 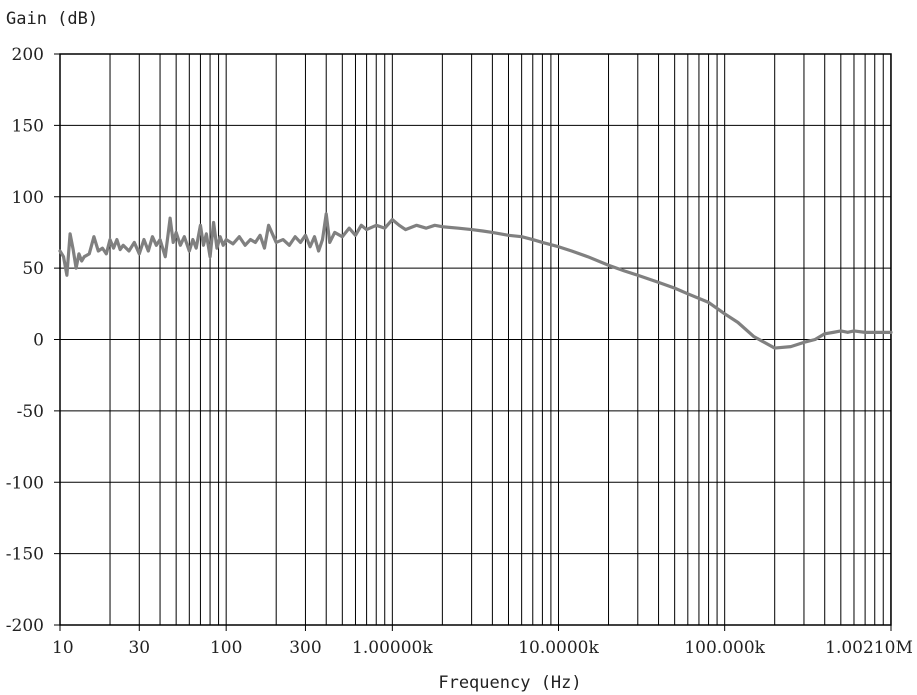 I want to click on y-tick-label: 150, so click(x=28, y=126).